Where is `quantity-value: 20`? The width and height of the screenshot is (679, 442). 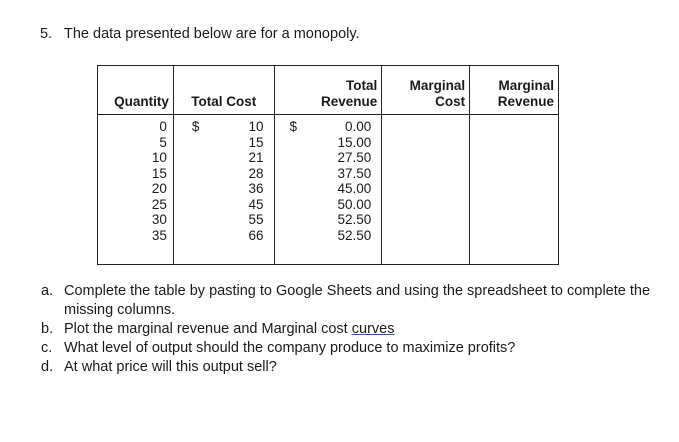
quantity-value: 20 is located at coordinates (159, 188).